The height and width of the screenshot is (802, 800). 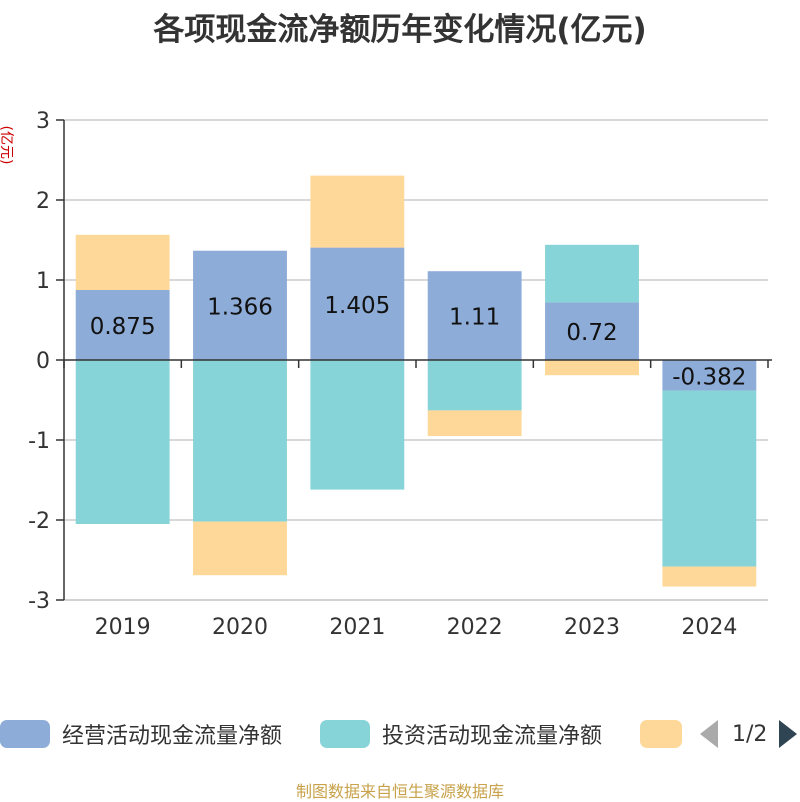 What do you see at coordinates (492, 736) in the screenshot?
I see `legend-label-investing: 投资活动现金流量净额` at bounding box center [492, 736].